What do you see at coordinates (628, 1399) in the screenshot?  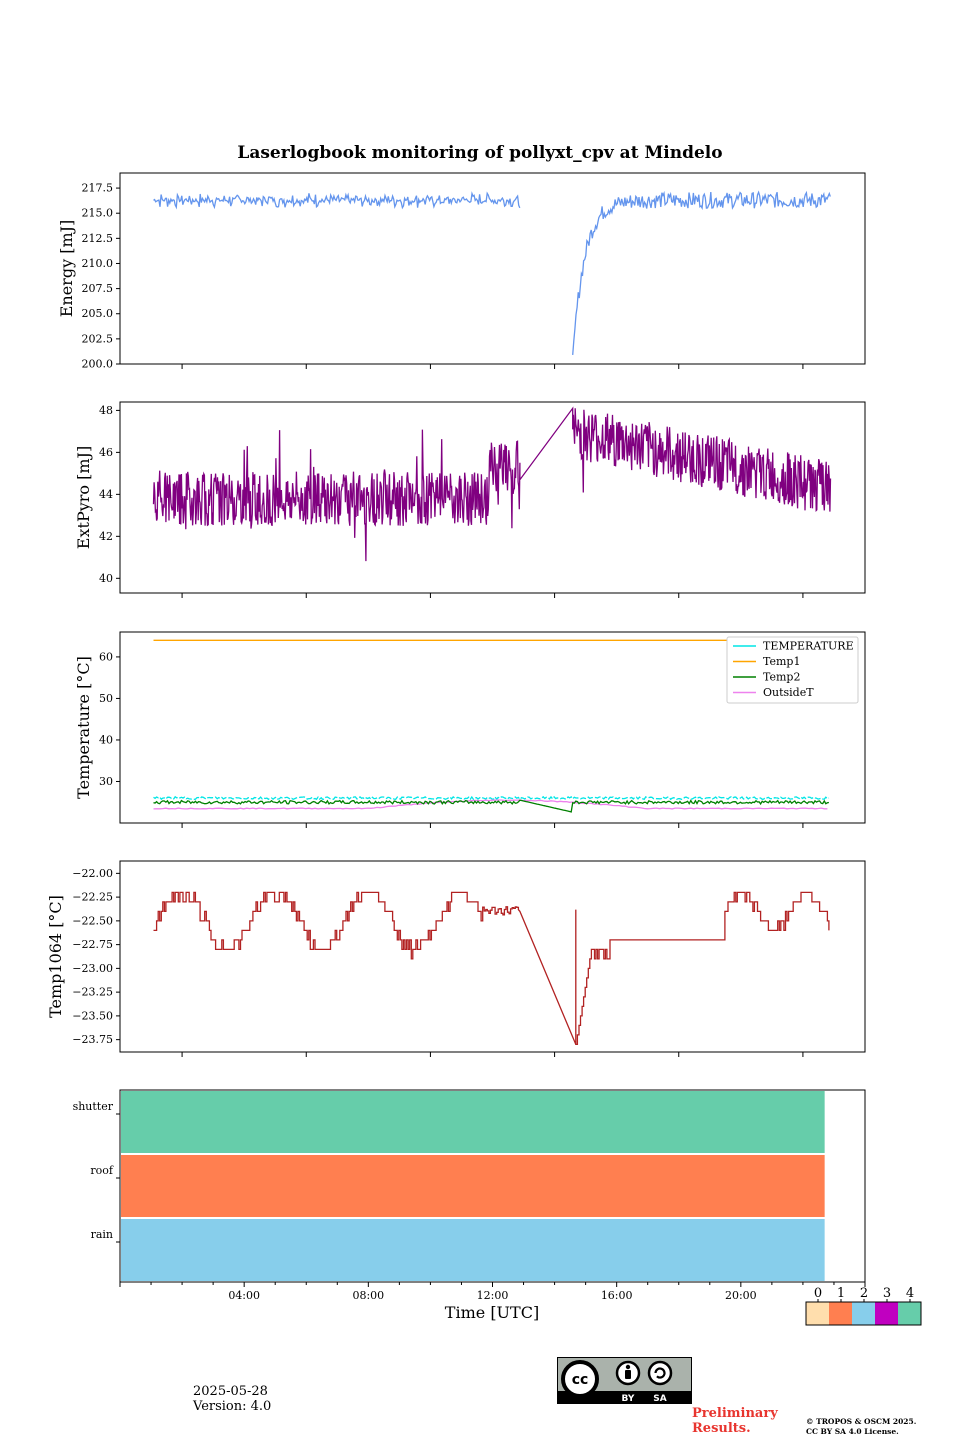 I see `by-label: BY` at bounding box center [628, 1399].